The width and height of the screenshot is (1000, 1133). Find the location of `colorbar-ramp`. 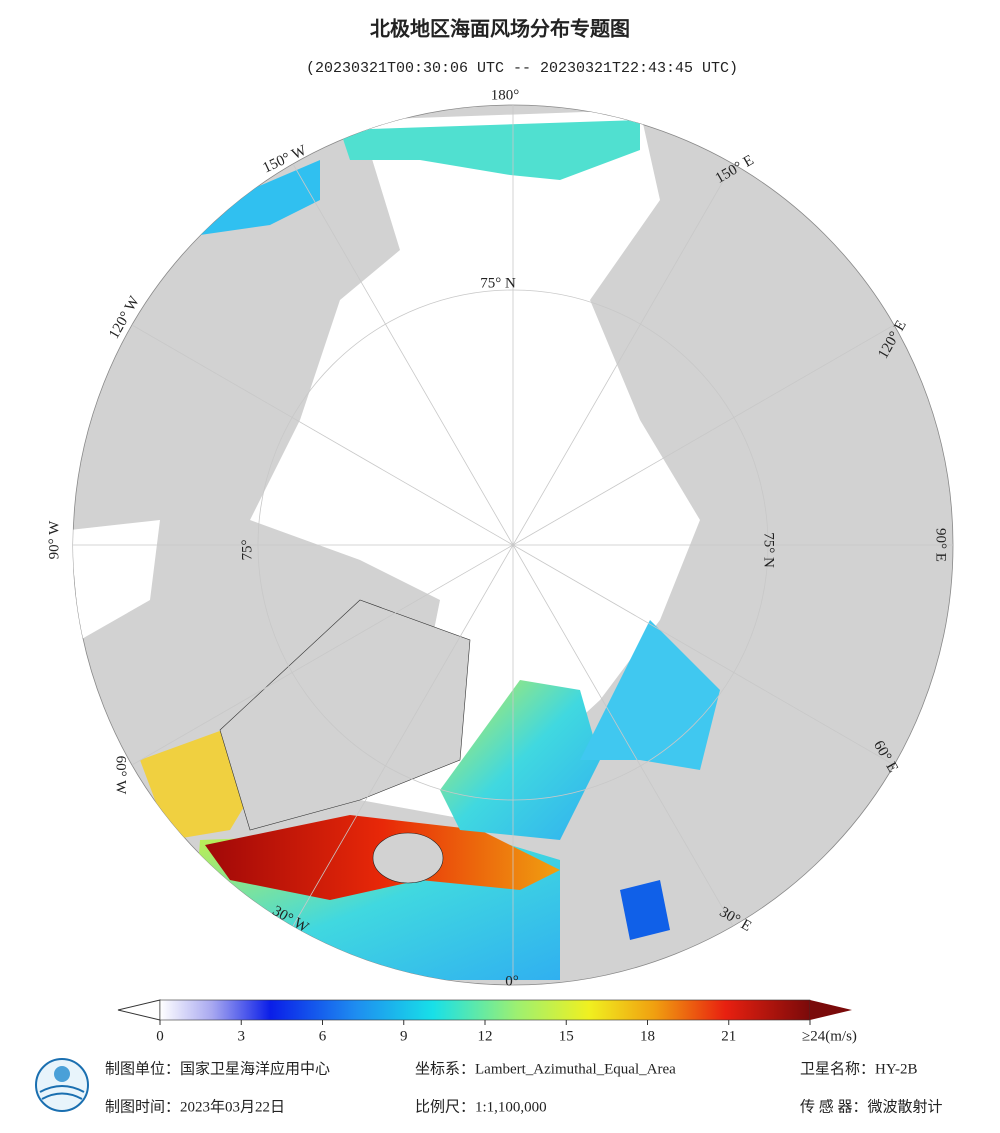

colorbar-ramp is located at coordinates (485, 1010).